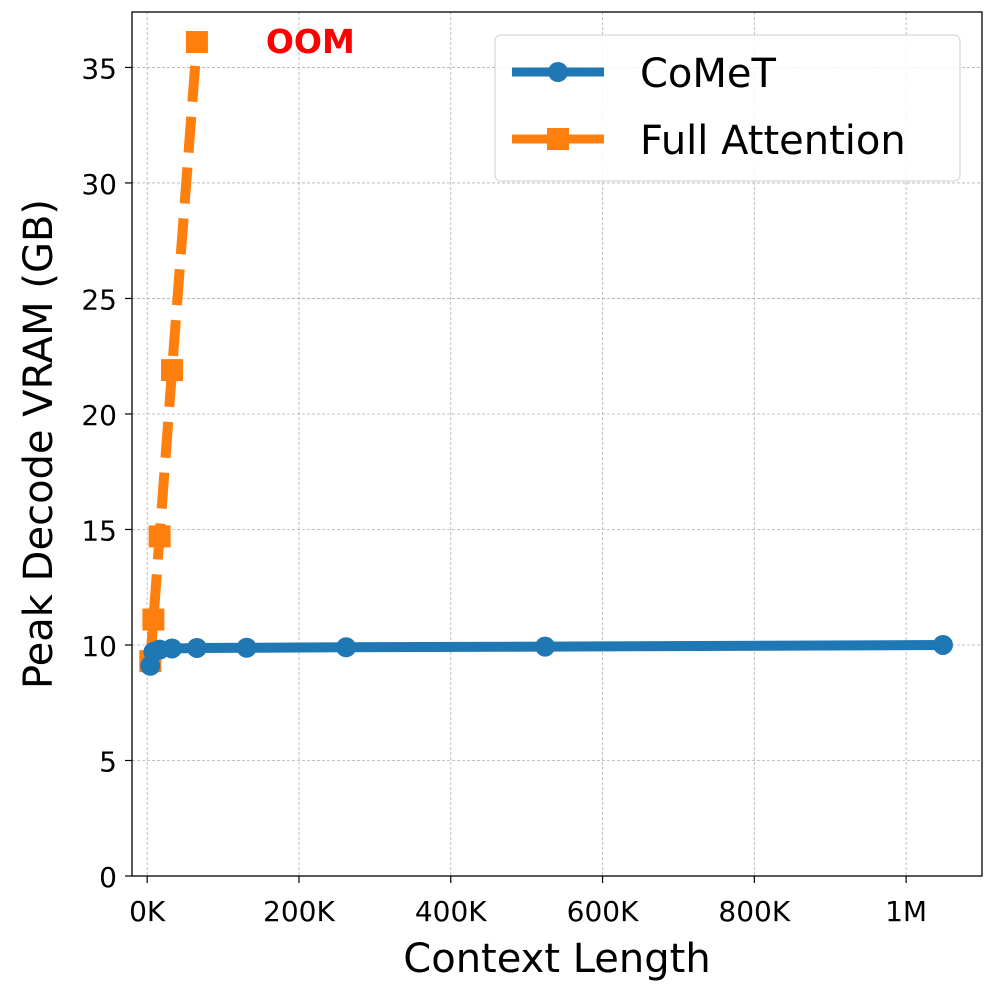  What do you see at coordinates (99, 299) in the screenshot?
I see `y-tick-label: 25` at bounding box center [99, 299].